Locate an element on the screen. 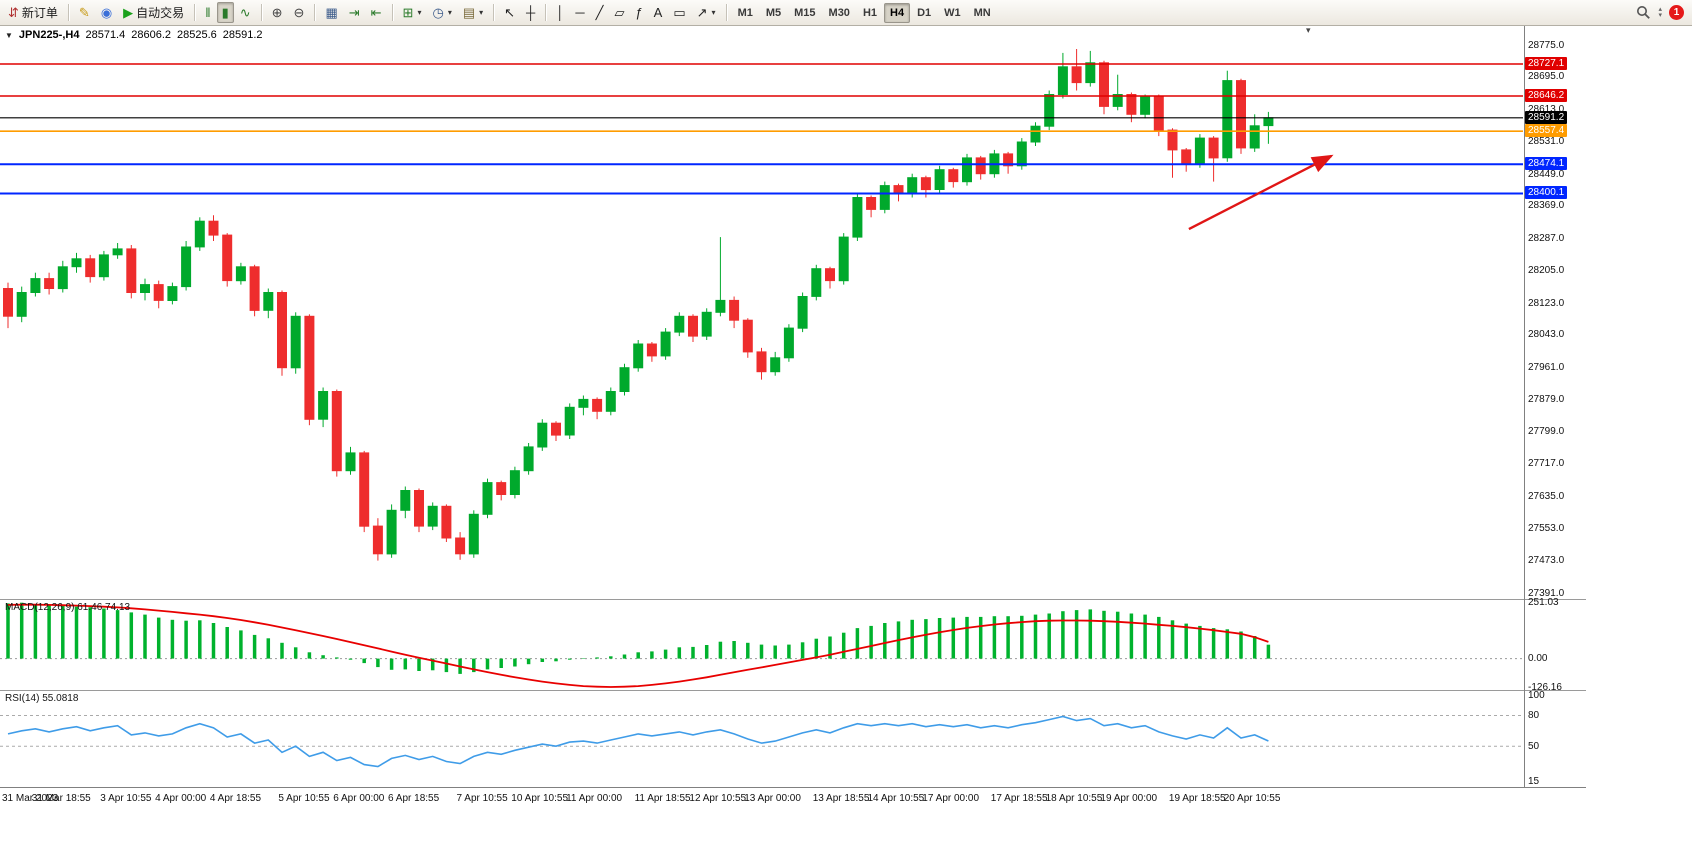 The height and width of the screenshot is (853, 1692). timeframe-m1-button: M1 is located at coordinates (745, 12).